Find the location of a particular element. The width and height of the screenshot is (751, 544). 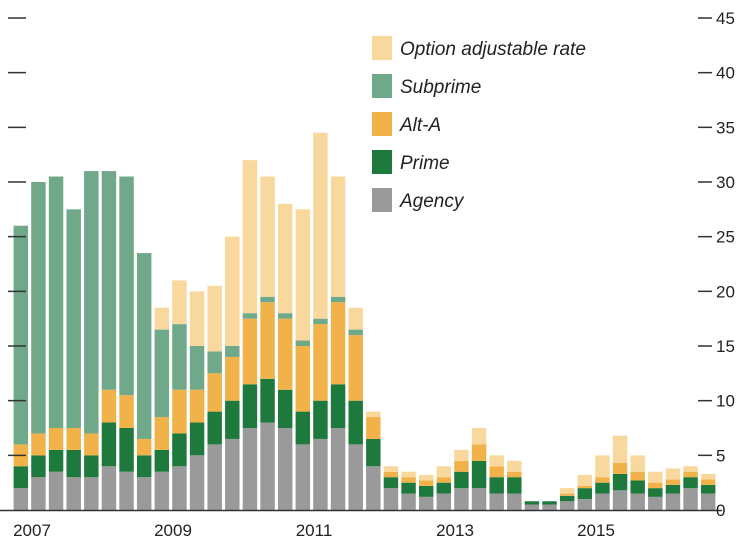

y-tick-label-10: 10 is located at coordinates (725, 401).